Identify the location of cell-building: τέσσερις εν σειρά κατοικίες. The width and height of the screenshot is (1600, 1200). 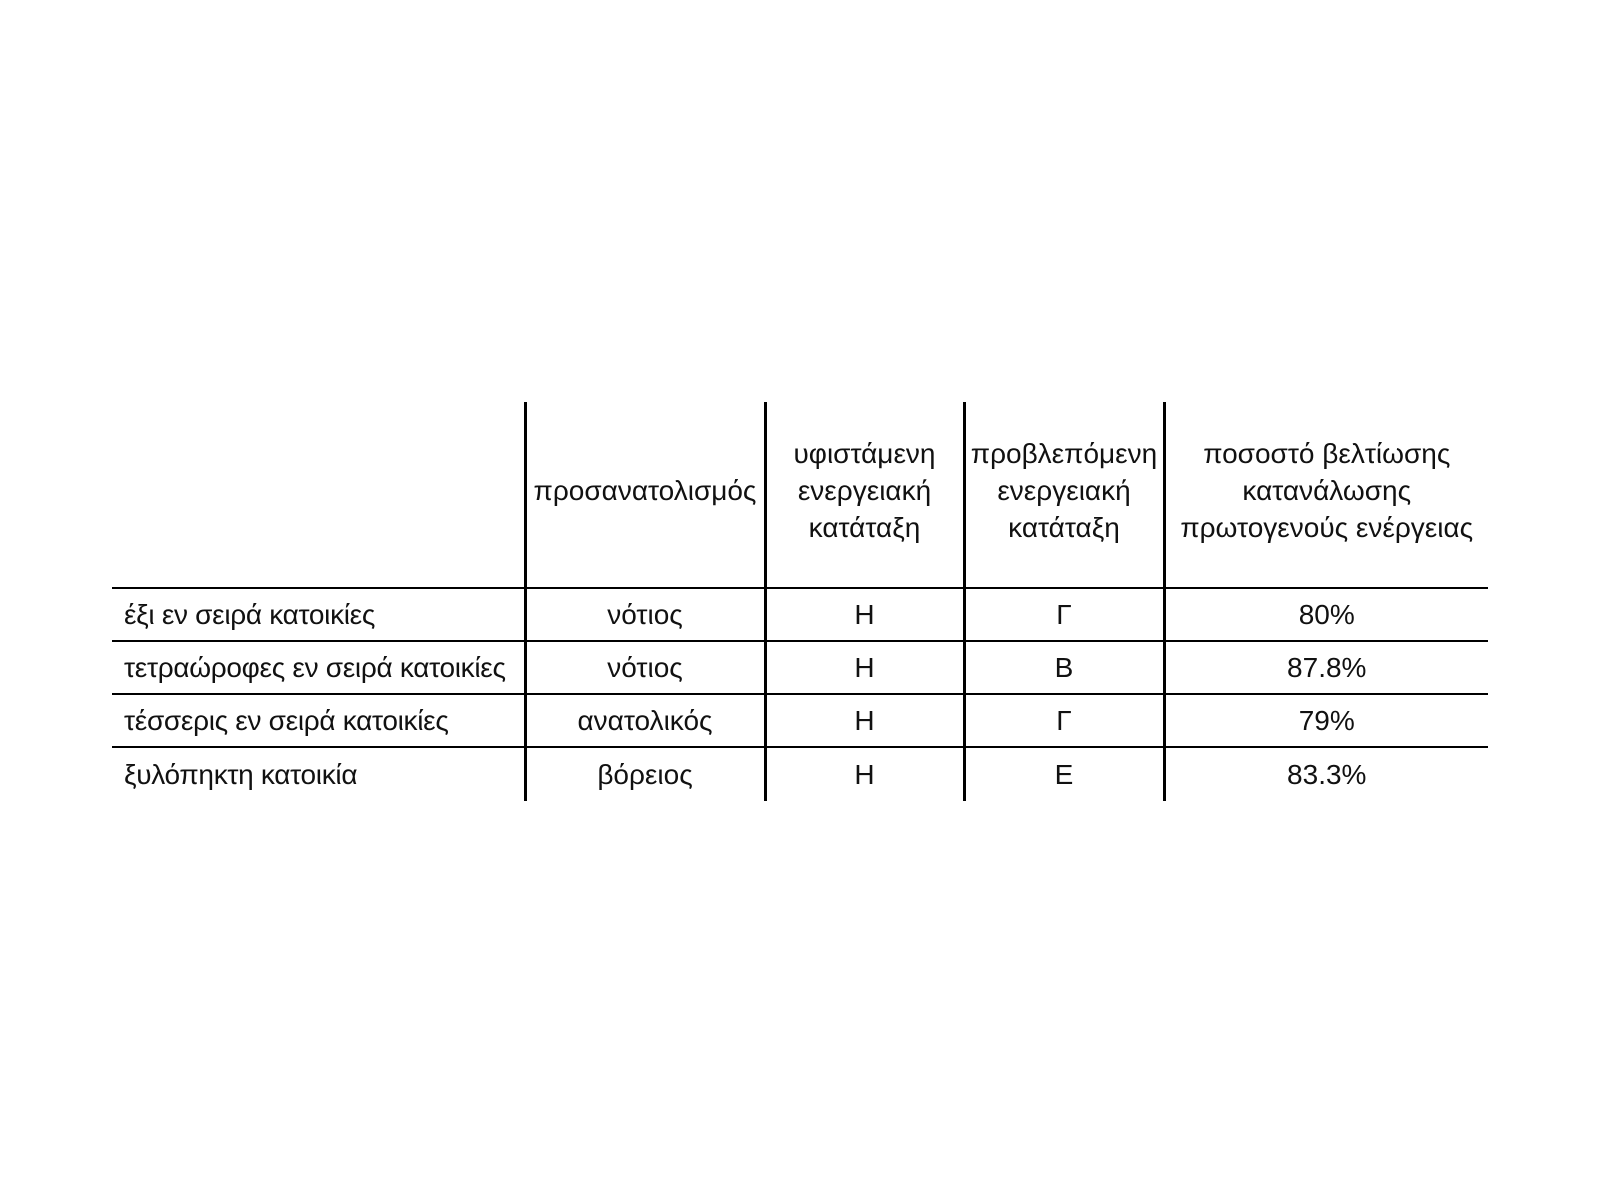
(319, 721).